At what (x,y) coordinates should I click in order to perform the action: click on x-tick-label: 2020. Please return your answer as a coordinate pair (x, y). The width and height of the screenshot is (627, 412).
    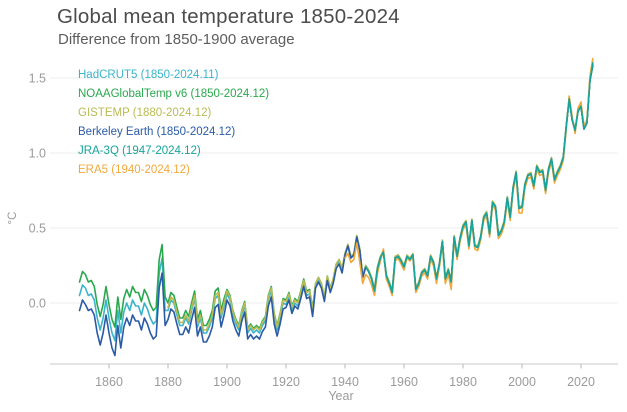
    Looking at the image, I should click on (581, 382).